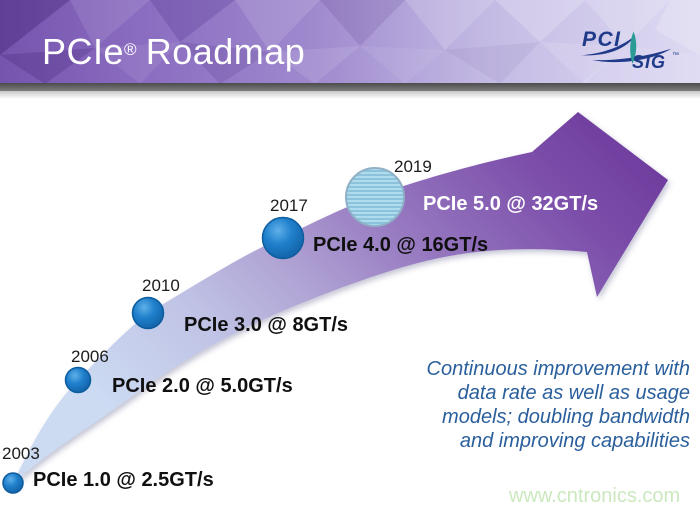  I want to click on milestone-year-2019: 2019, so click(413, 166).